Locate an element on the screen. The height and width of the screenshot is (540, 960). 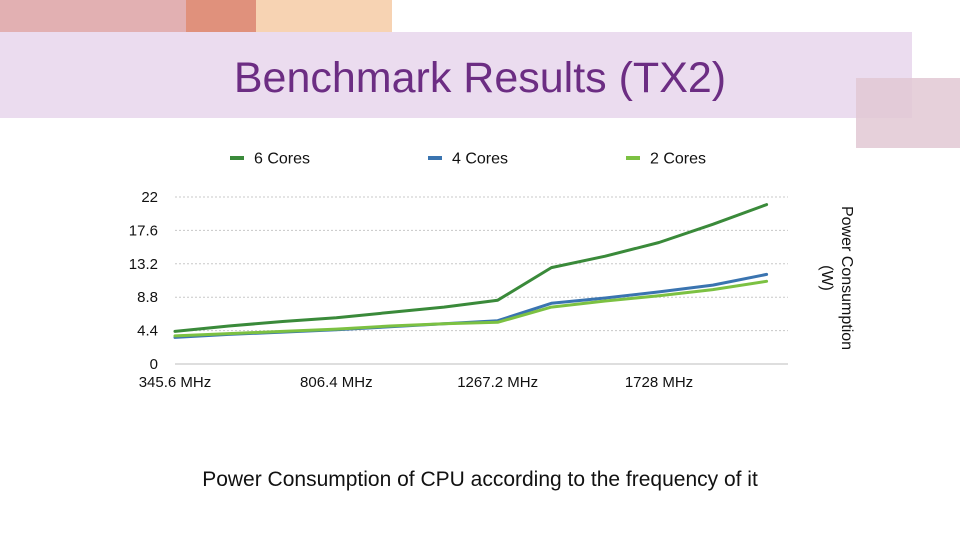
y-tick-label: 0 is located at coordinates (154, 364).